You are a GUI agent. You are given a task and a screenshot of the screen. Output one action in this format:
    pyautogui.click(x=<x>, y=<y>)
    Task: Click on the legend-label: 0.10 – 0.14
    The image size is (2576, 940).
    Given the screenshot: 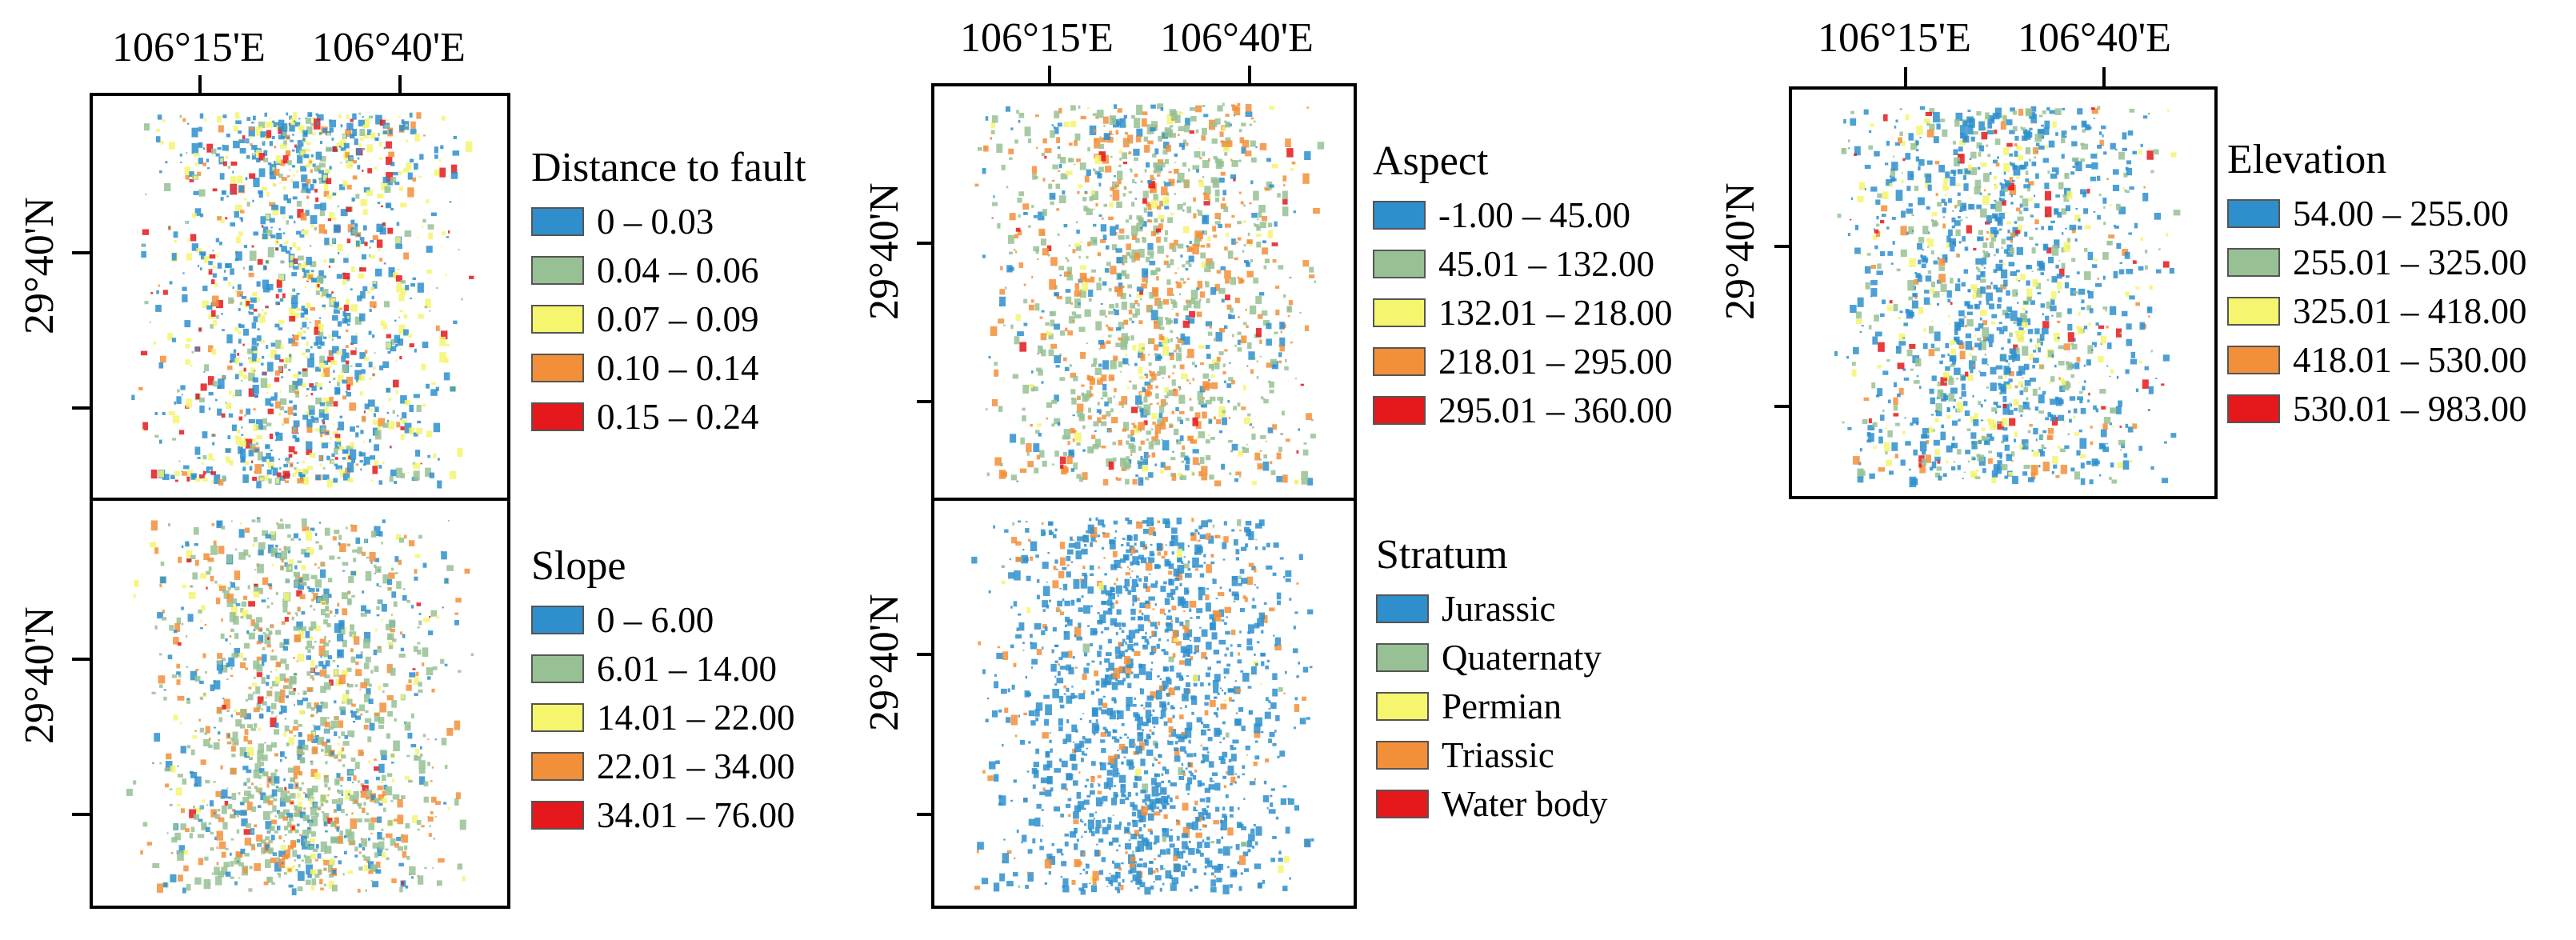 What is the action you would take?
    pyautogui.click(x=678, y=367)
    